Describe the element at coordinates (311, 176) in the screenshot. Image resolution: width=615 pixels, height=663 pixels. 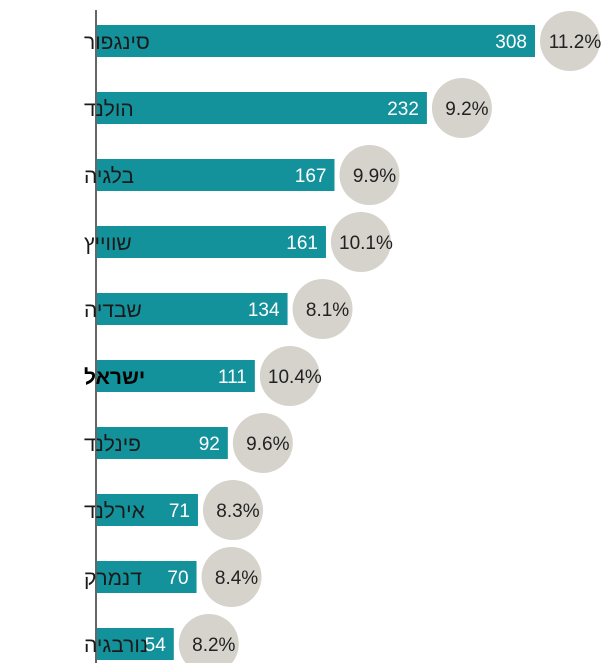
I see `bar-value-label: 167` at that location.